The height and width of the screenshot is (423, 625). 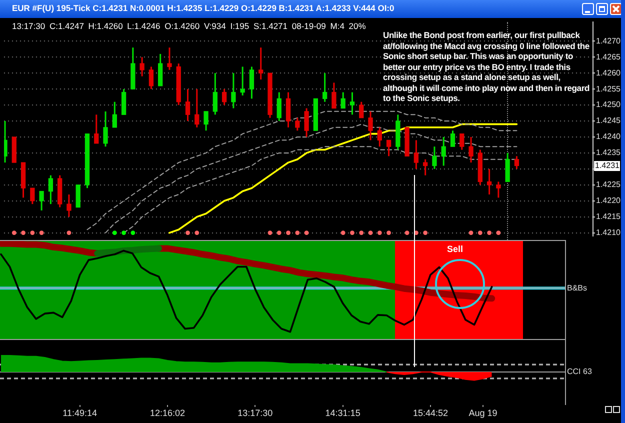 I want to click on x-tick-label: 15:44:52, so click(x=430, y=413).